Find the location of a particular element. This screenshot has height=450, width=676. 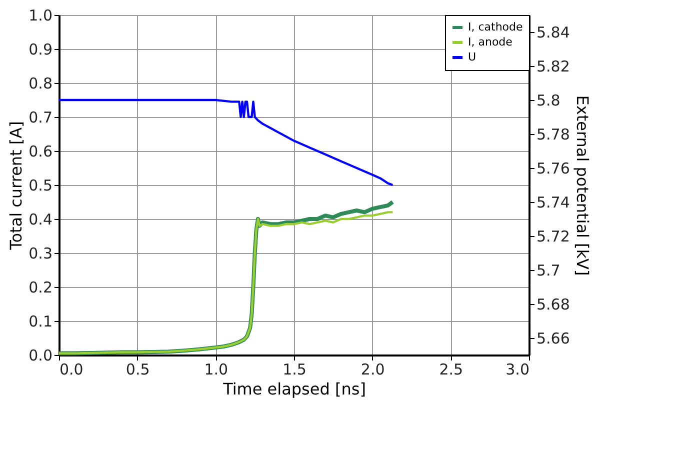

y-tick-label: 0.3 is located at coordinates (40, 253).